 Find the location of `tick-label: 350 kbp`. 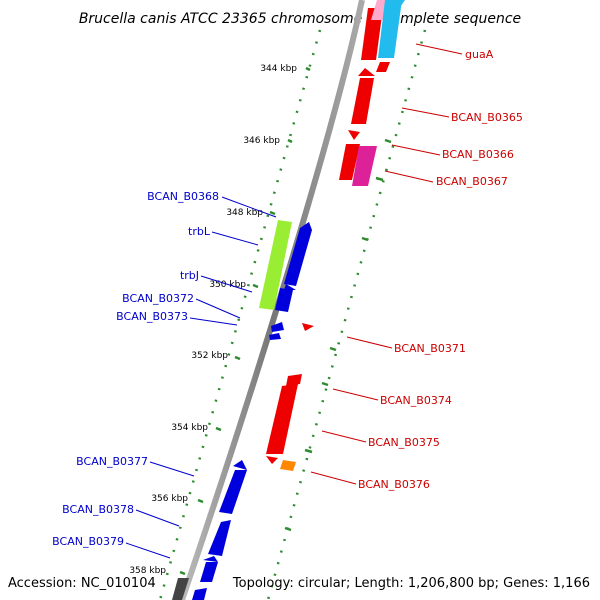

tick-label: 350 kbp is located at coordinates (227, 285).